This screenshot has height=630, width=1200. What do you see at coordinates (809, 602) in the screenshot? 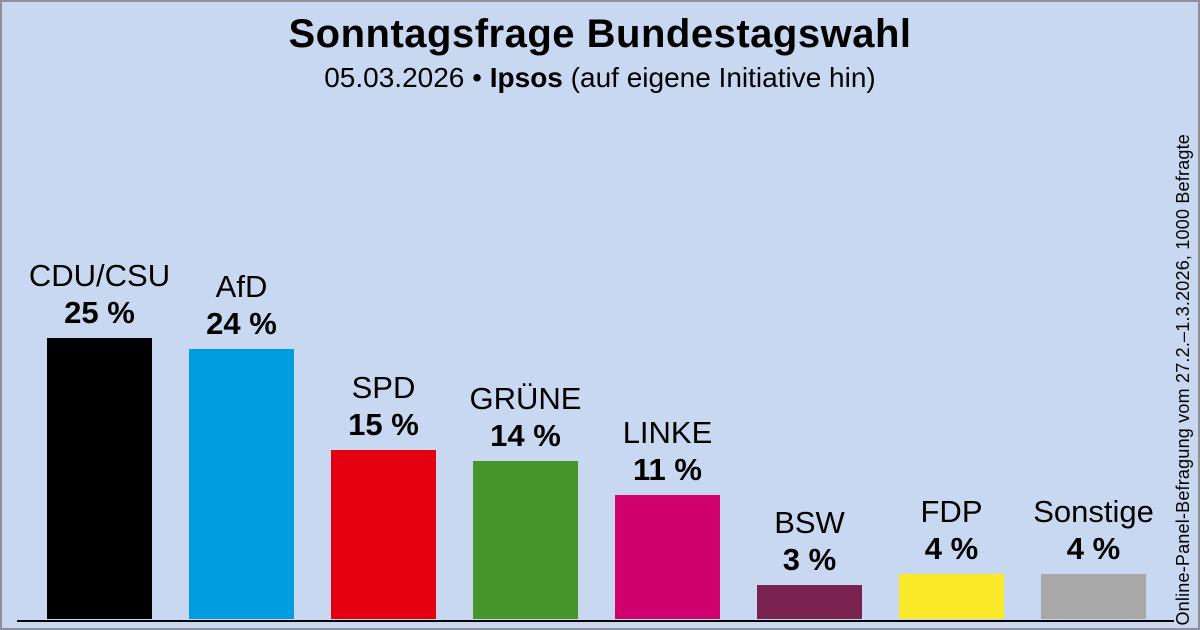
I see `bar-bsw` at bounding box center [809, 602].